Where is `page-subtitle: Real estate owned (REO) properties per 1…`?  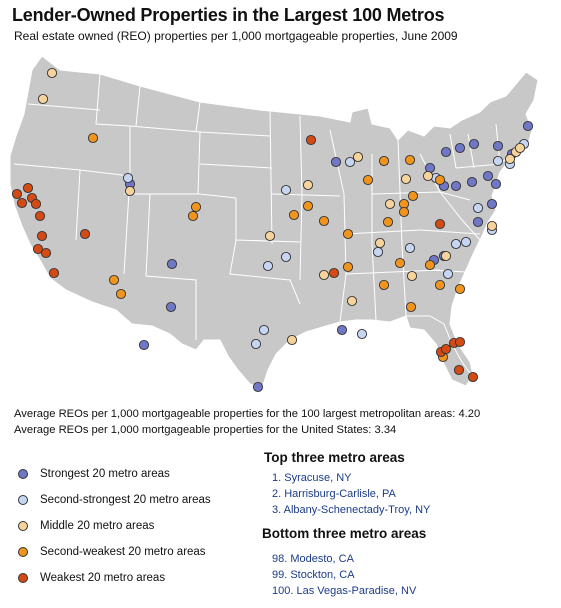 page-subtitle: Real estate owned (REO) properties per 1… is located at coordinates (236, 36).